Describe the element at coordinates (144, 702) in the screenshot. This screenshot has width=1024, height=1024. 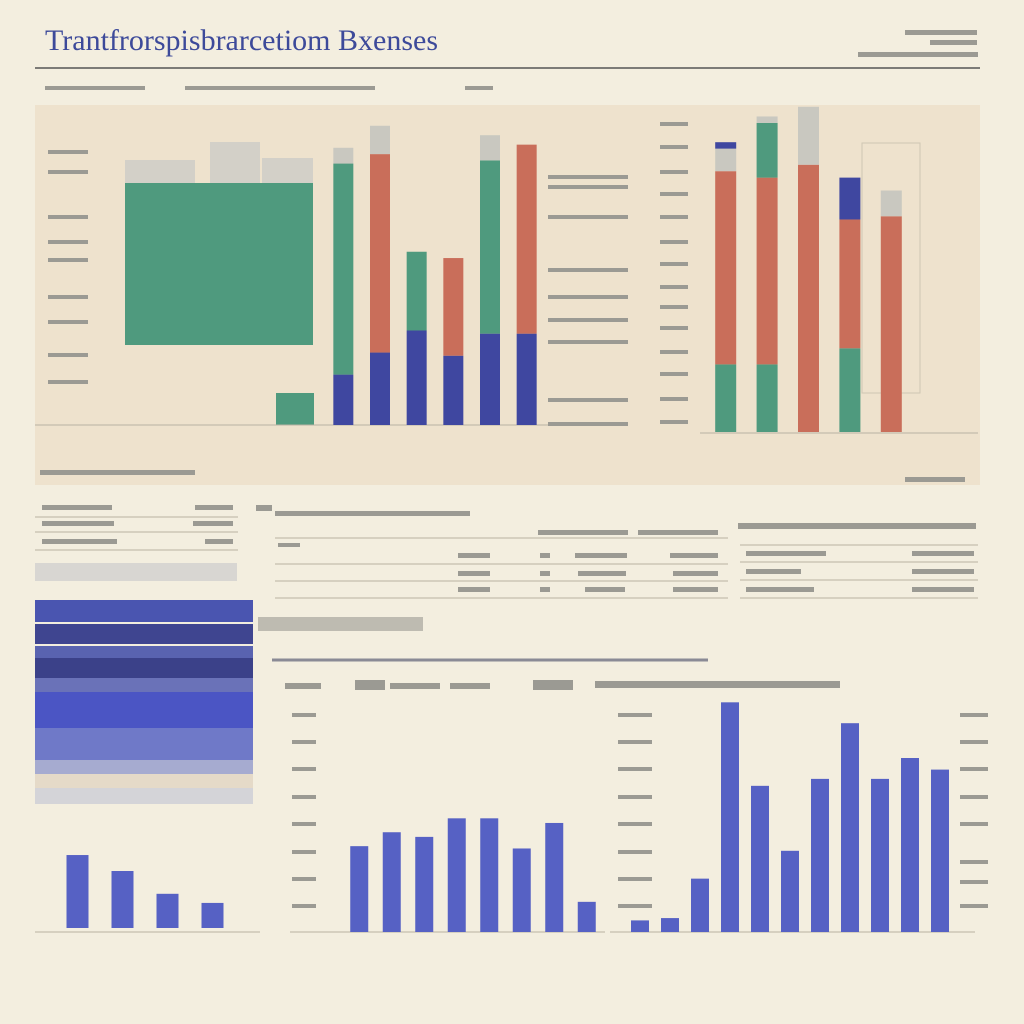
I see `blue-panel` at that location.